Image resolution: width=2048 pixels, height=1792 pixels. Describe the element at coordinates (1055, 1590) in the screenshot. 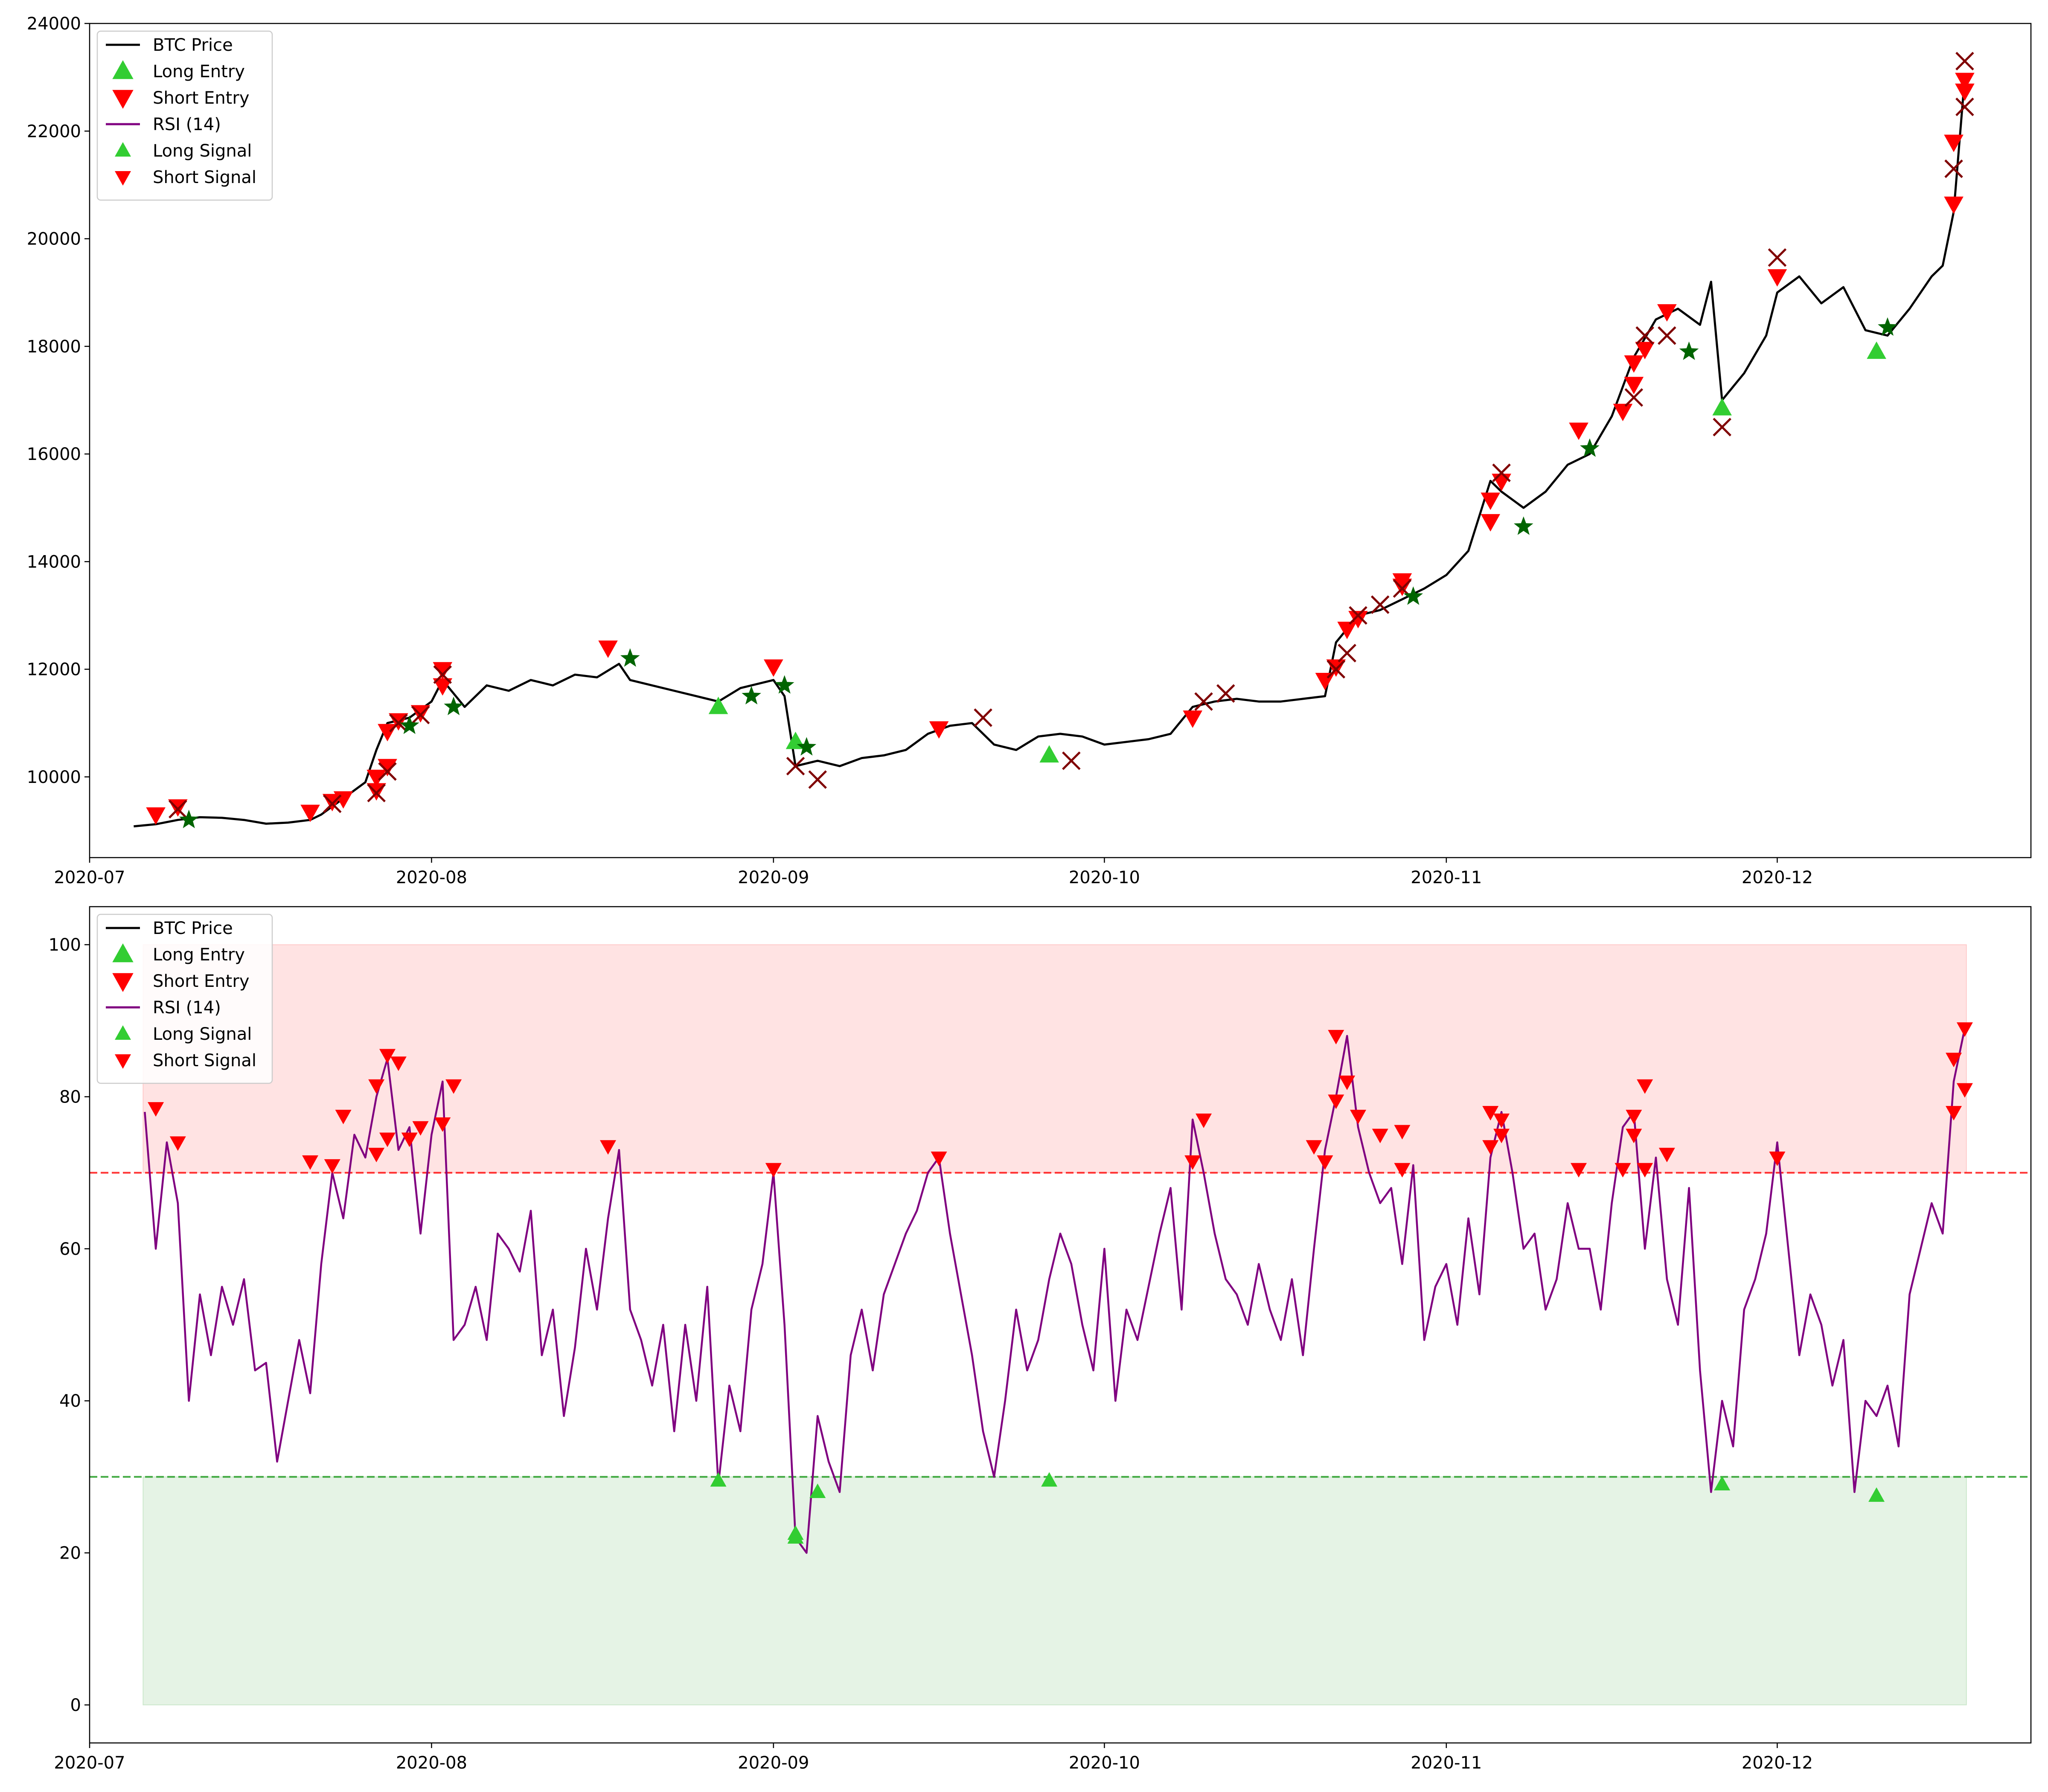

I see `oversold-zone` at that location.